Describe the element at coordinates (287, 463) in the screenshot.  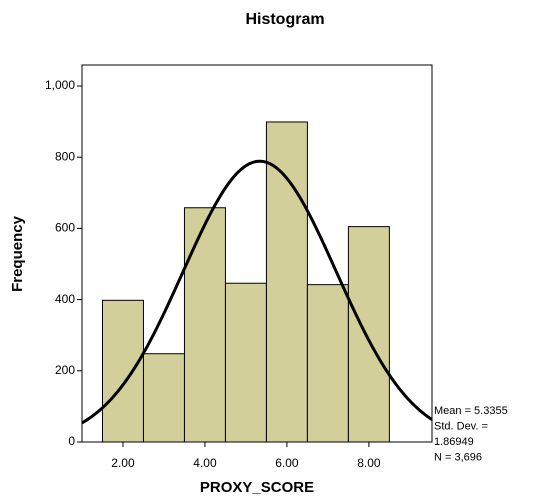
I see `x-tick-label: 6.00` at that location.